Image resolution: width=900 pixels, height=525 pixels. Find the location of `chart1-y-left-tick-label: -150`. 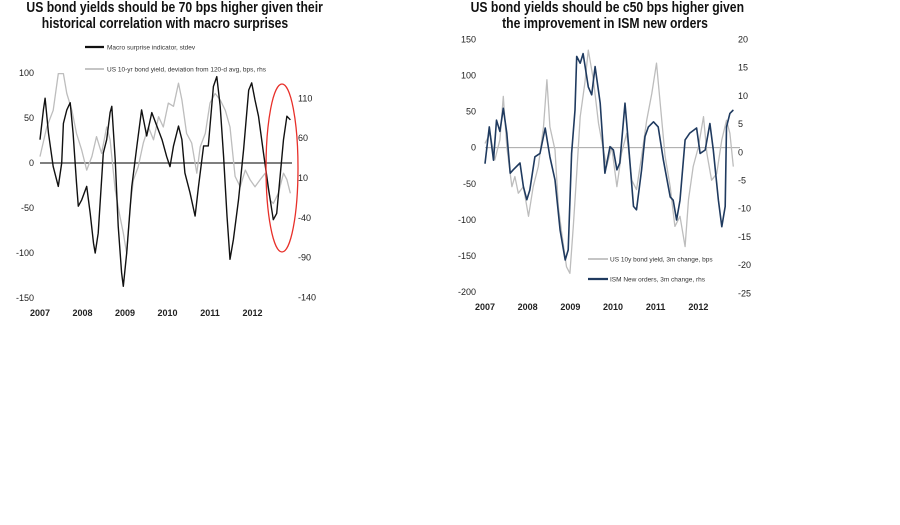

chart1-y-left-tick-label: -150 is located at coordinates (25, 298).